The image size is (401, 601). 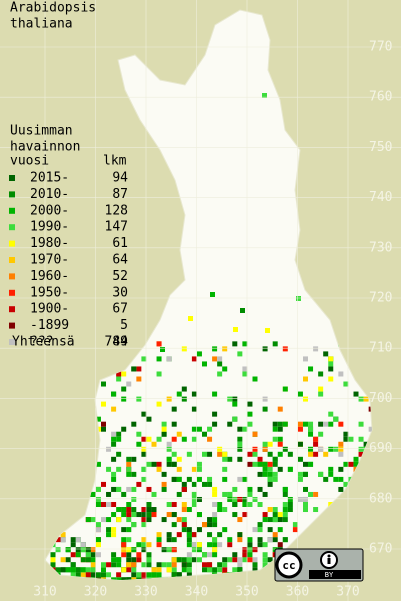 I want to click on cc-icon, so click(x=289, y=565).